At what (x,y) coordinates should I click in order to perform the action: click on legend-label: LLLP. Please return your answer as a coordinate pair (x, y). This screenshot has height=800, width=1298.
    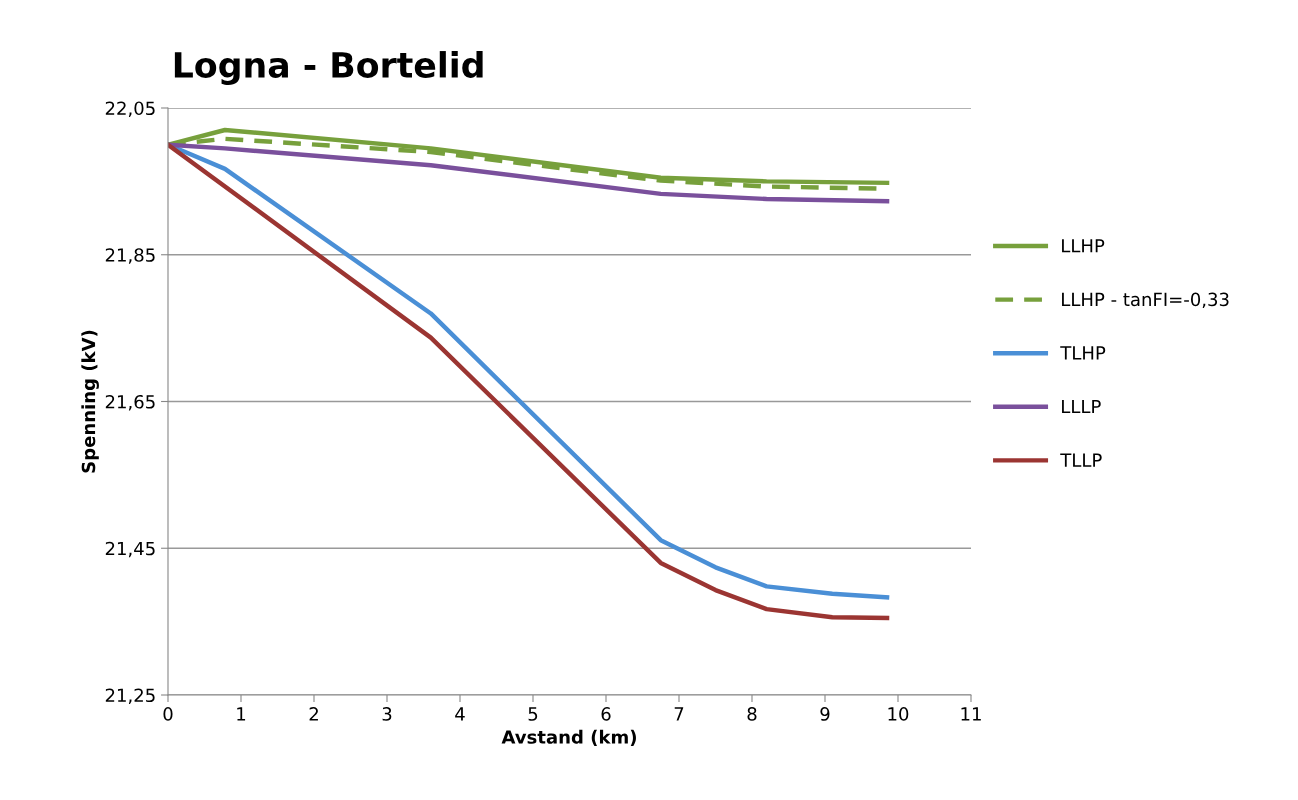
    Looking at the image, I should click on (1081, 406).